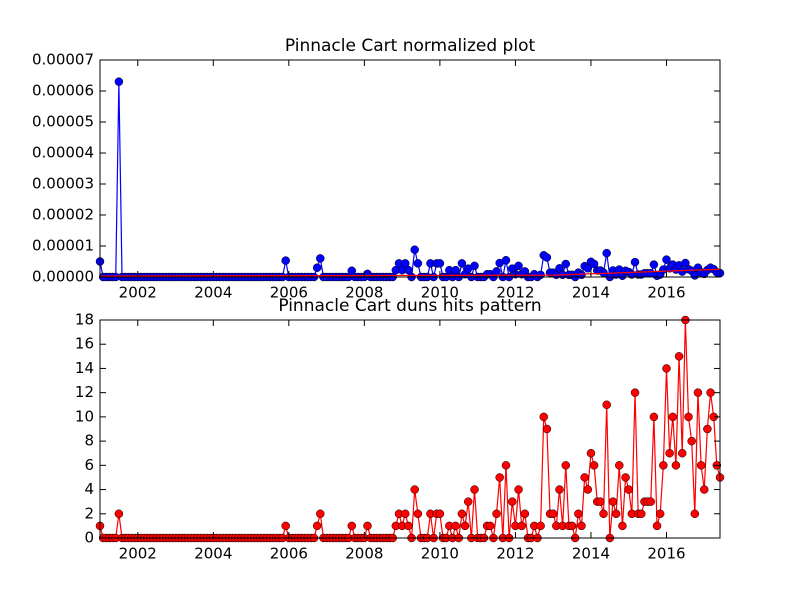 This screenshot has width=800, height=600. Describe the element at coordinates (138, 554) in the screenshot. I see `x-tick-label: 2002` at that location.